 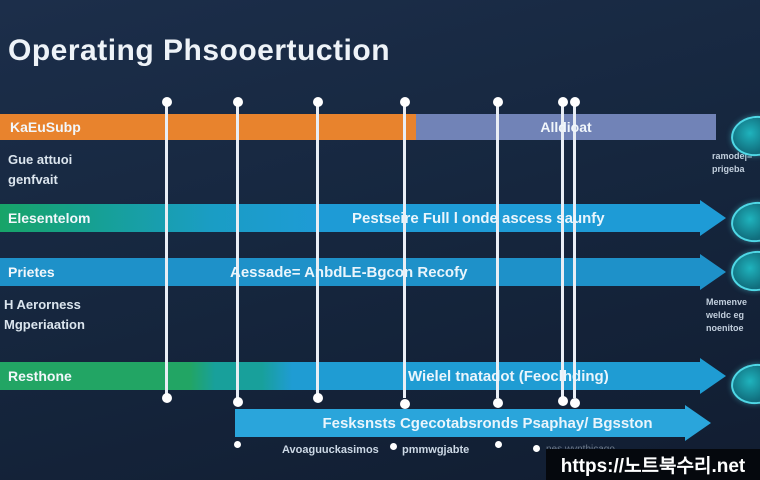 What do you see at coordinates (40, 159) in the screenshot?
I see `annotation-line: Gue attuoi` at bounding box center [40, 159].